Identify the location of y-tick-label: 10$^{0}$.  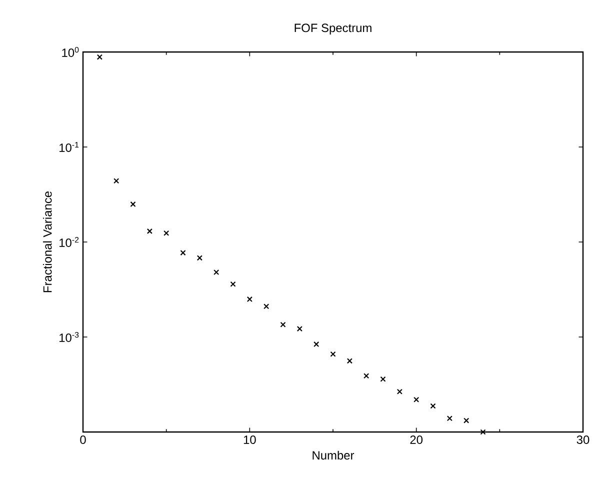
(70, 52).